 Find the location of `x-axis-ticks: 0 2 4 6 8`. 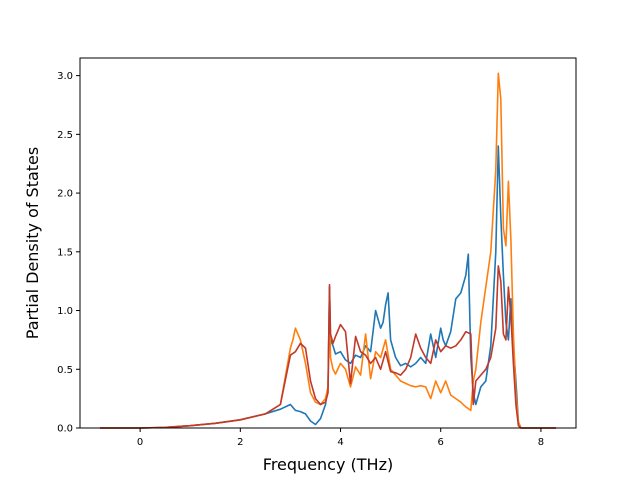

x-axis-ticks: 0 2 4 6 8 is located at coordinates (340, 438).